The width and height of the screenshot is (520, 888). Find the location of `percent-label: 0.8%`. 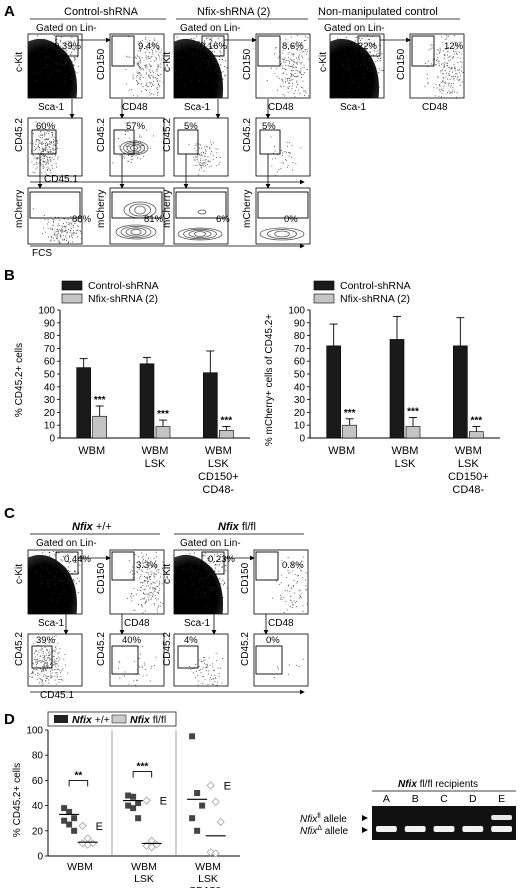

percent-label: 0.8% is located at coordinates (293, 565).